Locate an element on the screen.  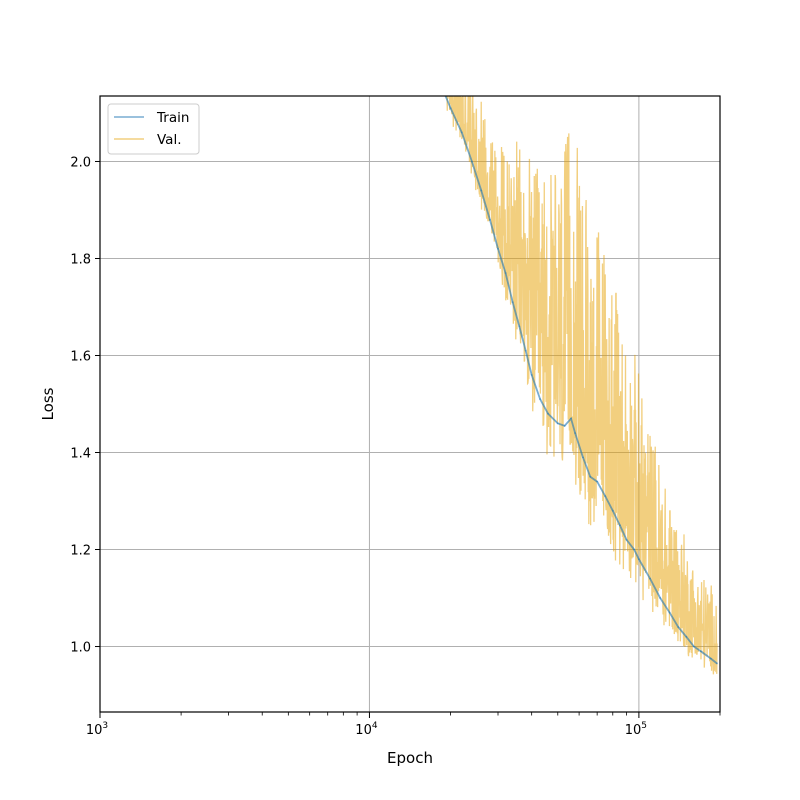
y-tick-label: 2.0 is located at coordinates (80, 162).